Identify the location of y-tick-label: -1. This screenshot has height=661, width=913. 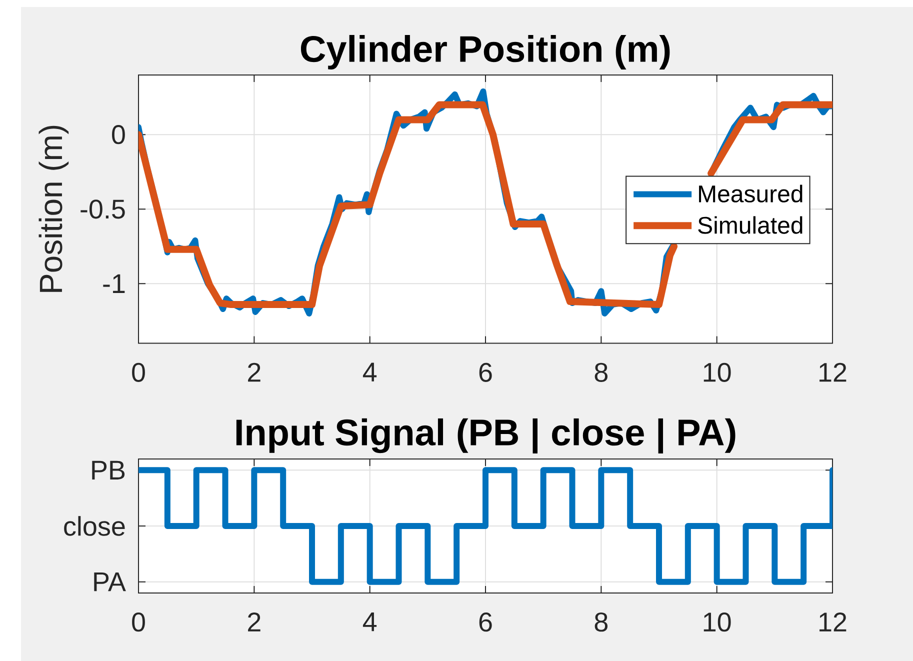
(114, 283).